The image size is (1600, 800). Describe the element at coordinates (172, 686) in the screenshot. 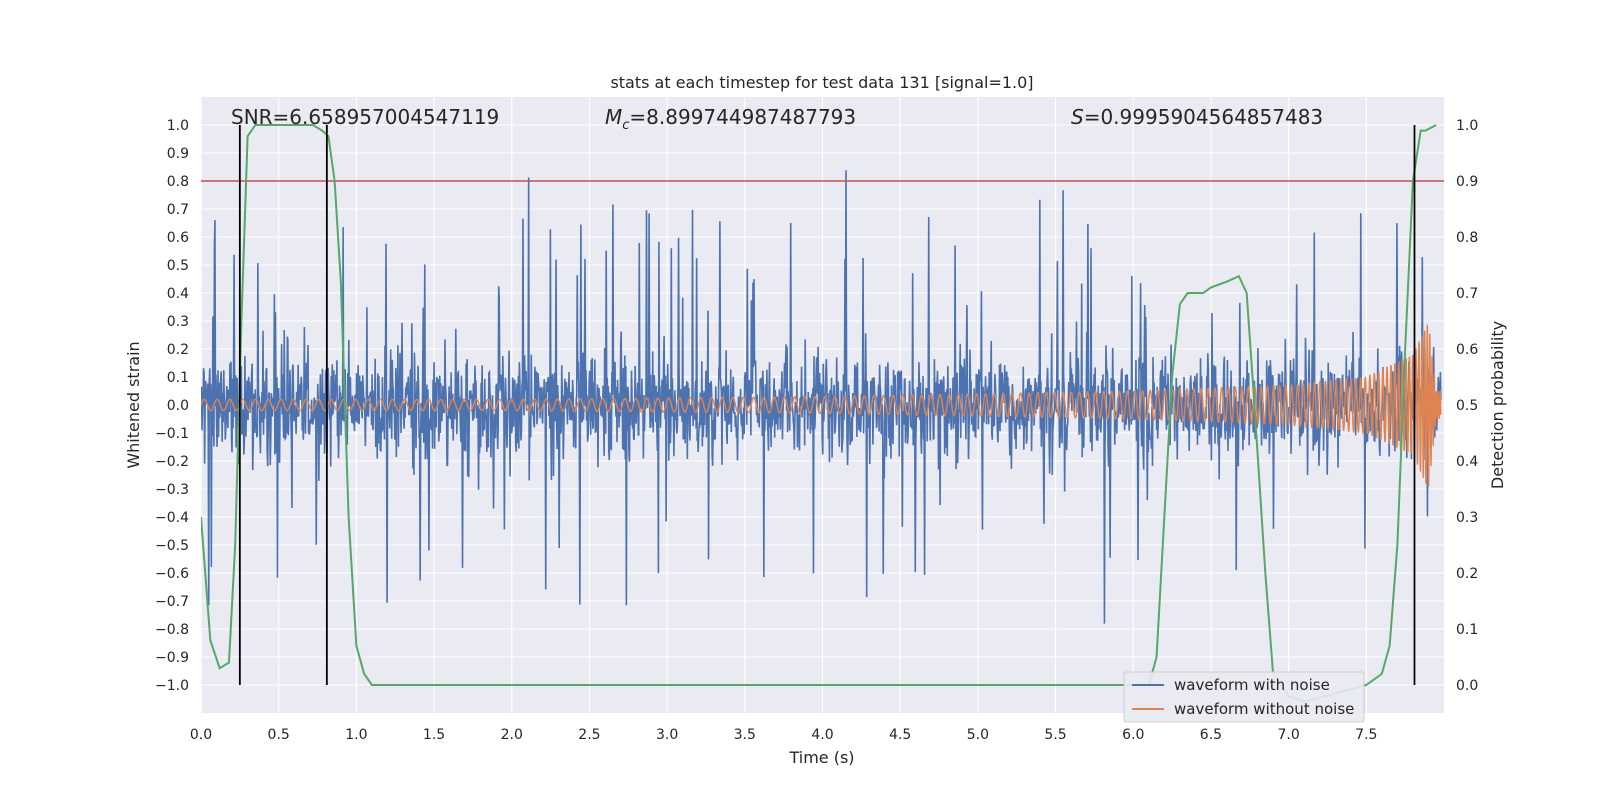

I see `y-tick-label: −1.0` at that location.